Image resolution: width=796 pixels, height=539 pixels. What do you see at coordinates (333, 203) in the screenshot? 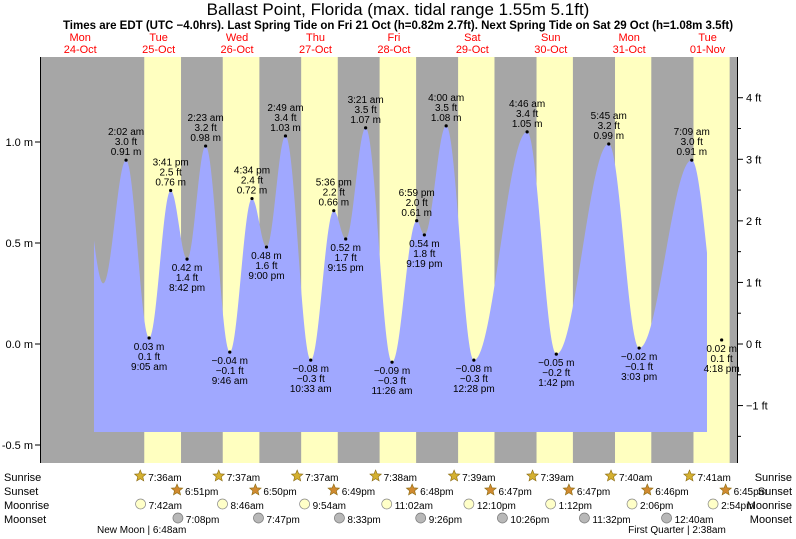
I see `tide-point-label-m: 0.66 m` at bounding box center [333, 203].